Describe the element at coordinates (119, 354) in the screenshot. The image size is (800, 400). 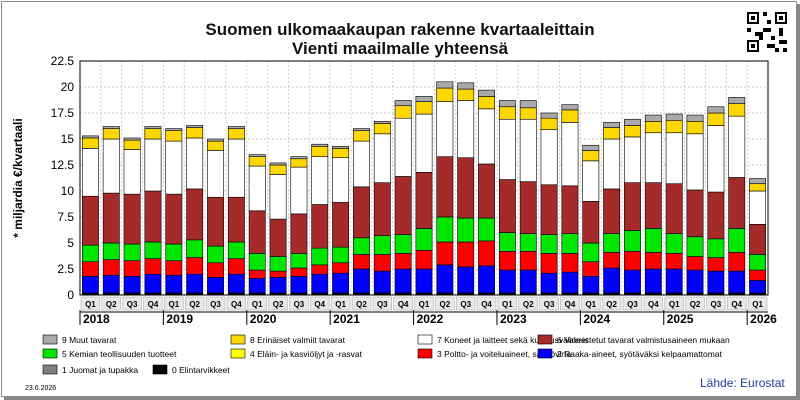
I see `legend-label: 5 Kemian teollisuuden tuotteet` at that location.